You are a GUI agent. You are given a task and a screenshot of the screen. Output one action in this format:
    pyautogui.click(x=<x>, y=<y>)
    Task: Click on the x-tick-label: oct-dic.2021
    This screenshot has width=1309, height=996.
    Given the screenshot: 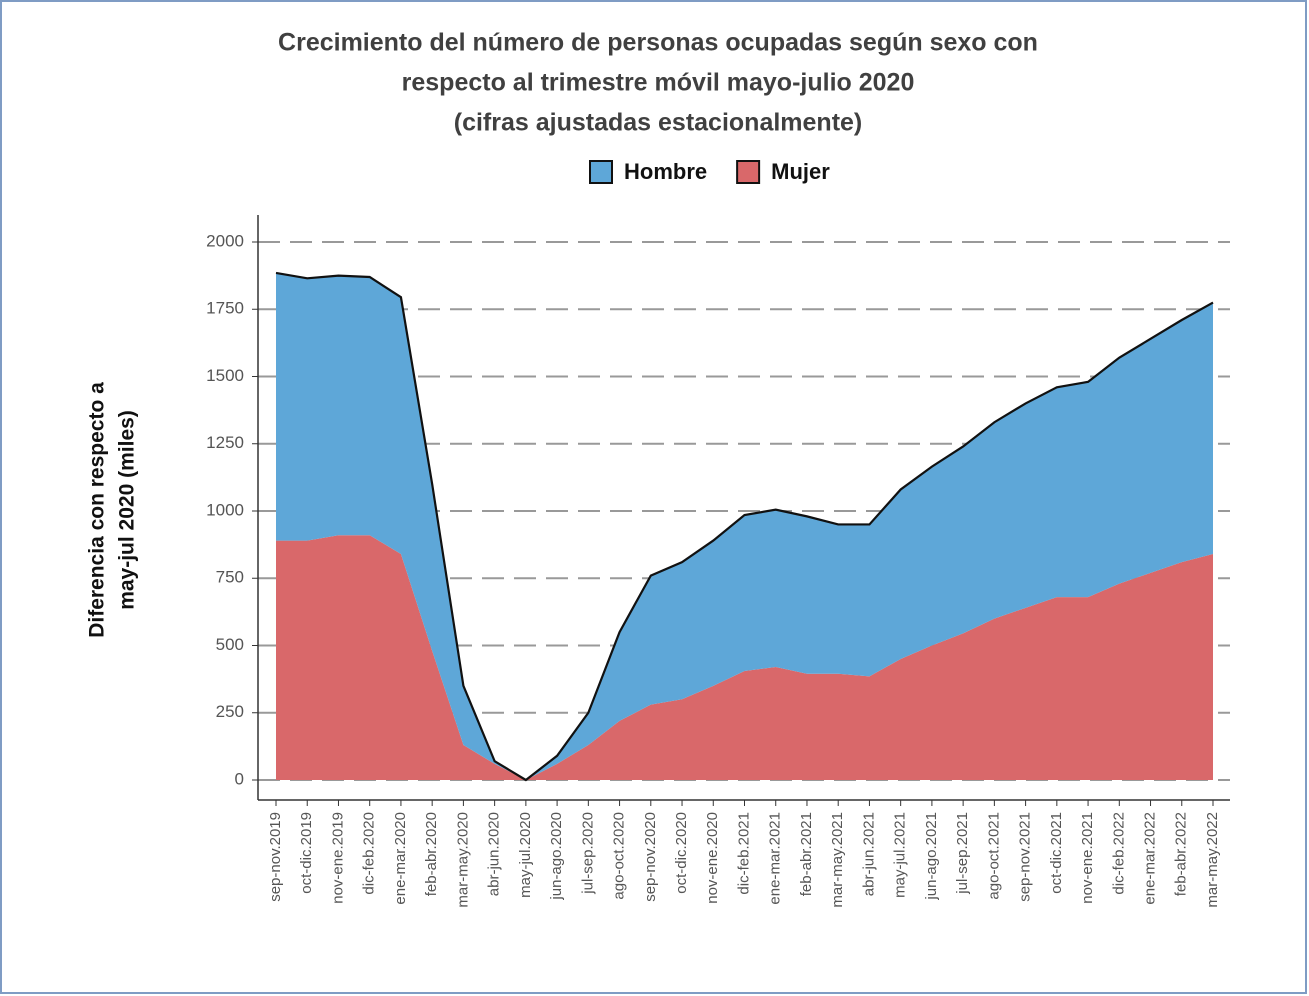 What is the action you would take?
    pyautogui.click(x=1056, y=853)
    